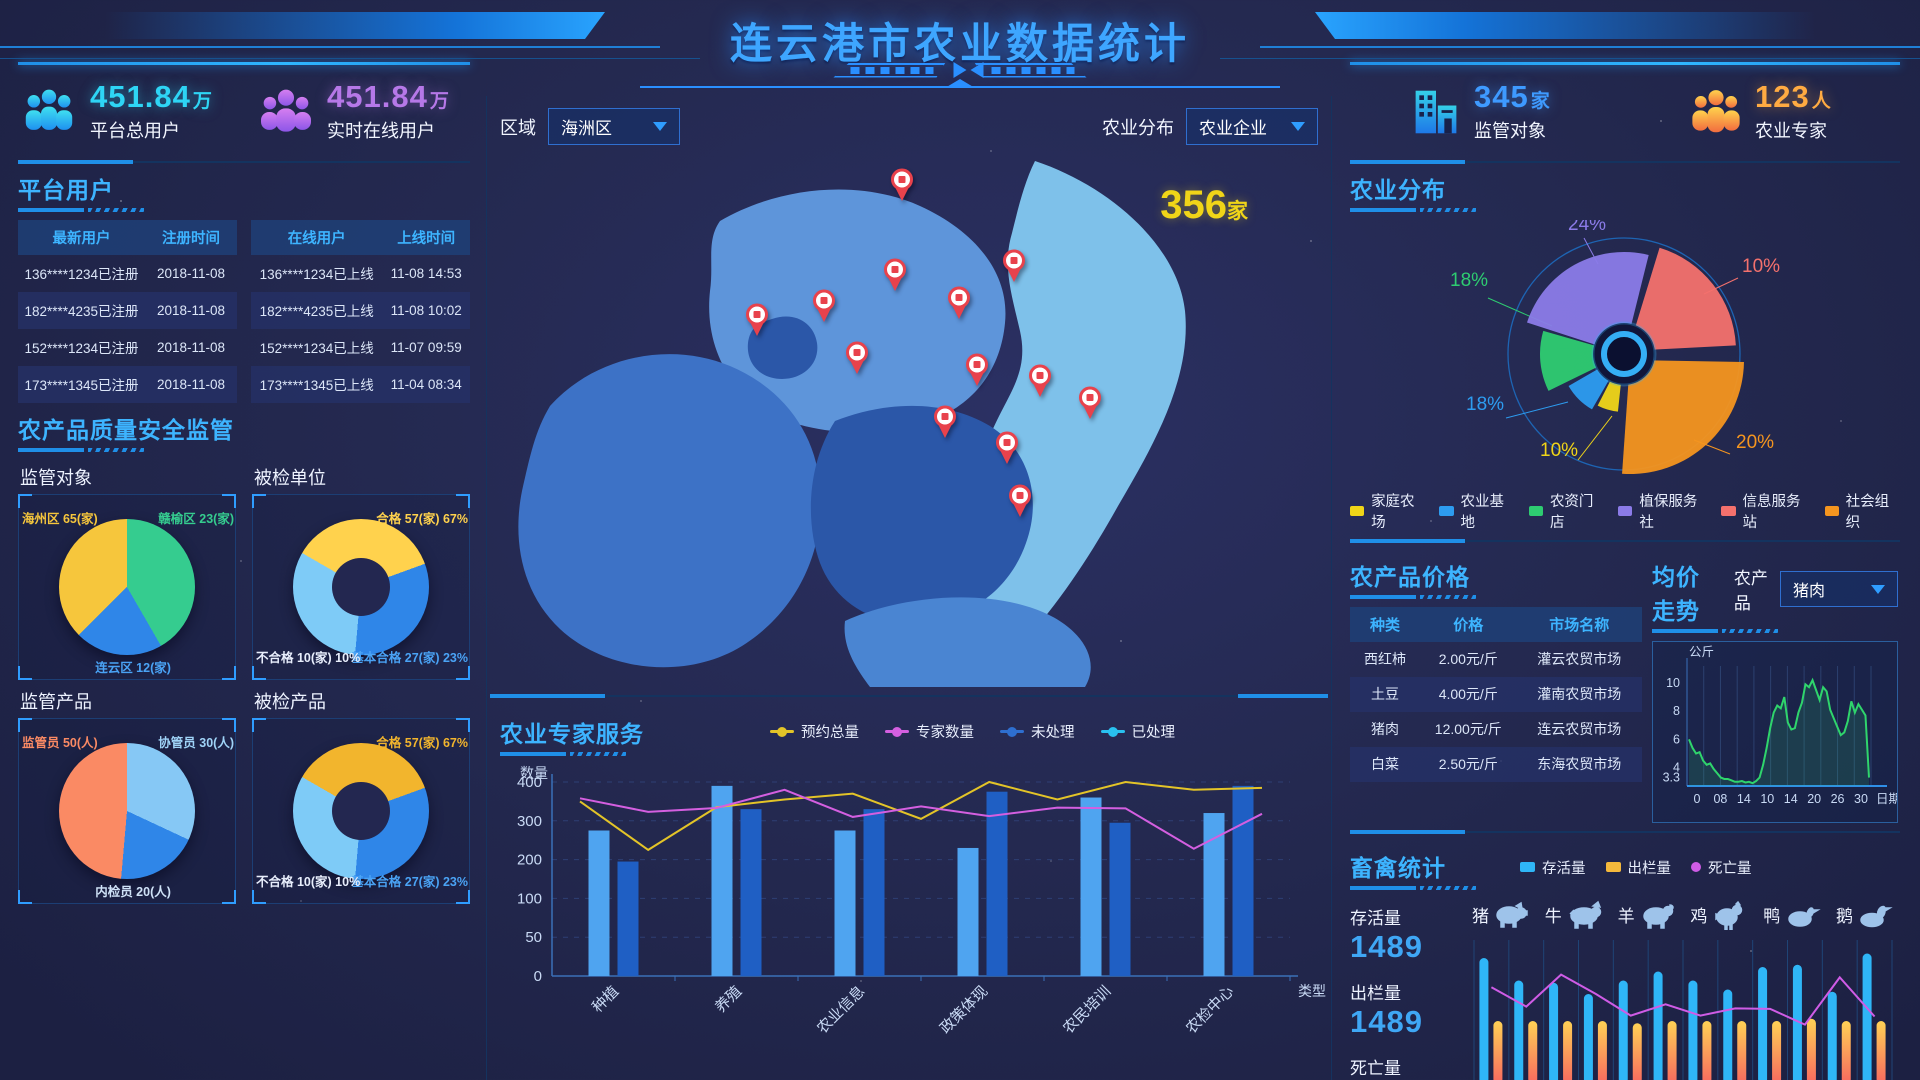 The image size is (1920, 1080). What do you see at coordinates (1886, 799) in the screenshot?
I see `svg-text: 日期` at bounding box center [1886, 799].